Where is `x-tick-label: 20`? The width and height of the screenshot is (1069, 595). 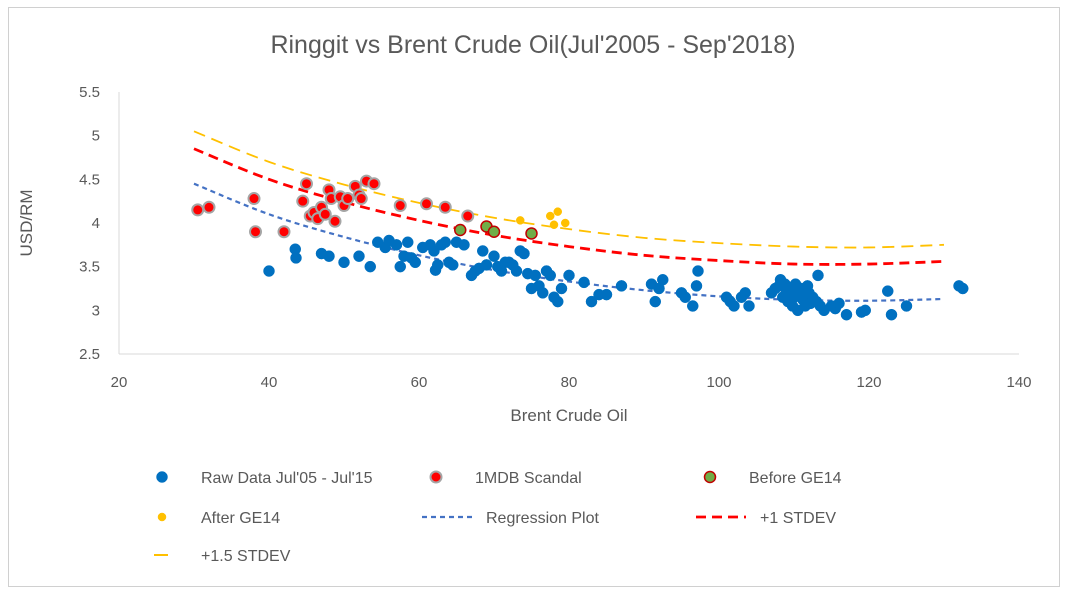 x-tick-label: 20 is located at coordinates (119, 382).